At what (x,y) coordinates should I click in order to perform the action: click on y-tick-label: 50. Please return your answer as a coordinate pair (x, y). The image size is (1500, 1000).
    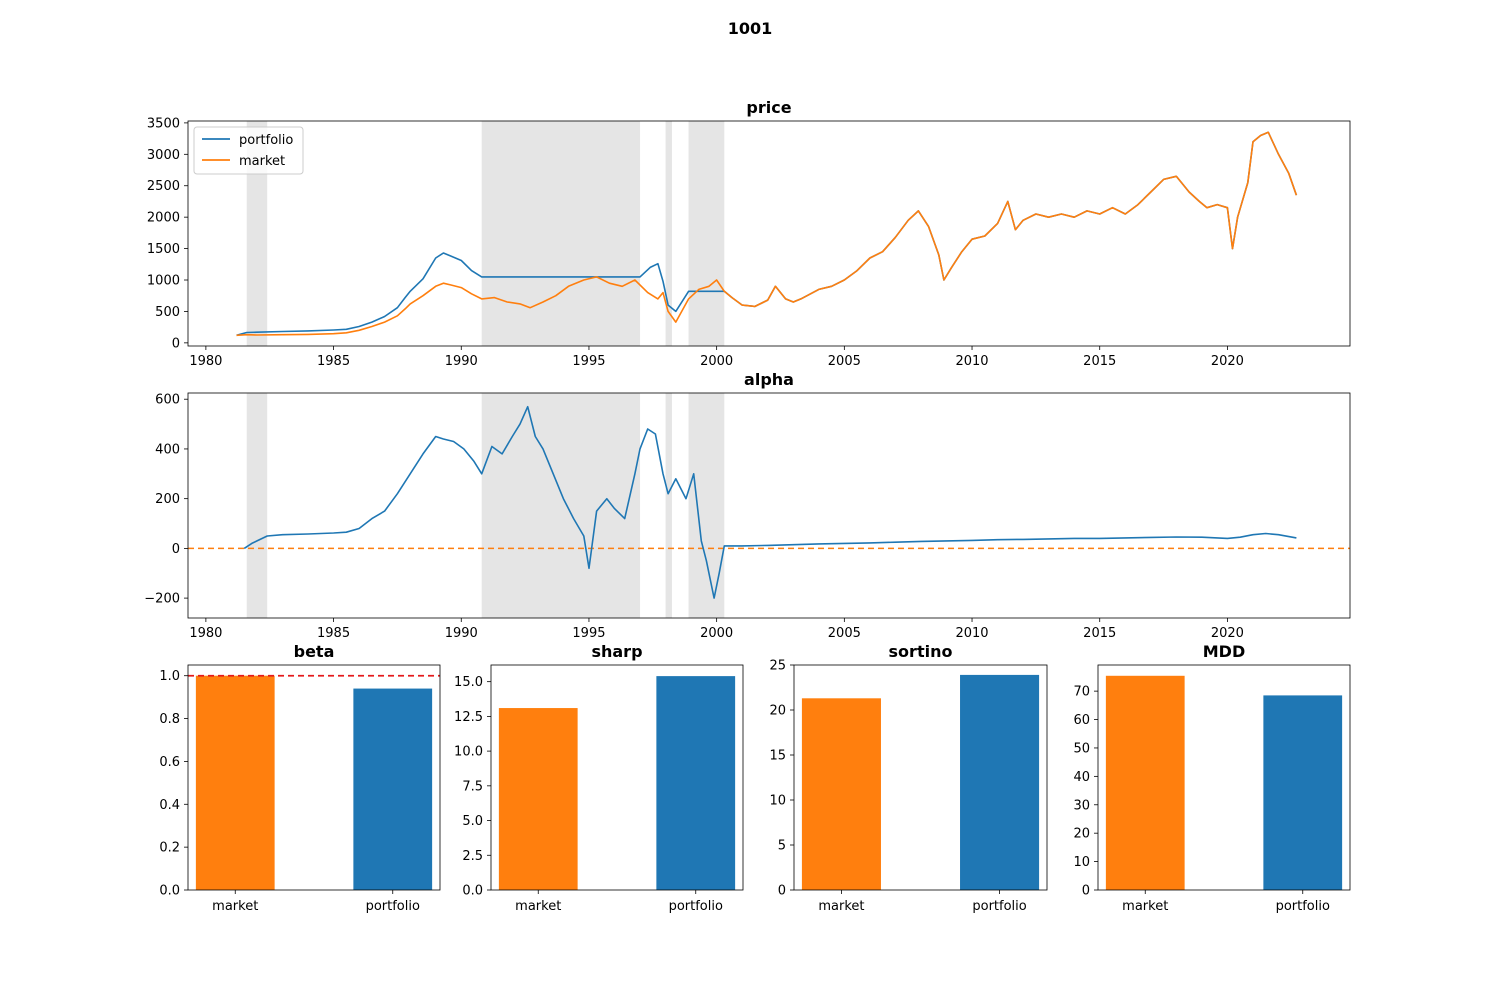
    Looking at the image, I should click on (1081, 748).